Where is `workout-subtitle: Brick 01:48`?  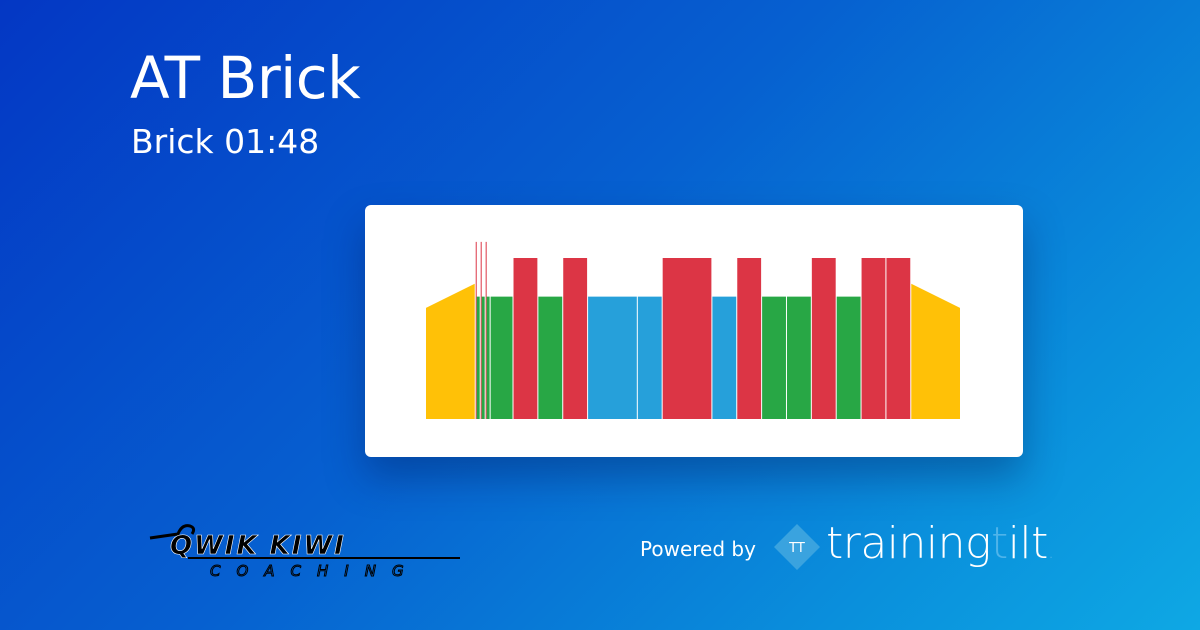 workout-subtitle: Brick 01:48 is located at coordinates (225, 141).